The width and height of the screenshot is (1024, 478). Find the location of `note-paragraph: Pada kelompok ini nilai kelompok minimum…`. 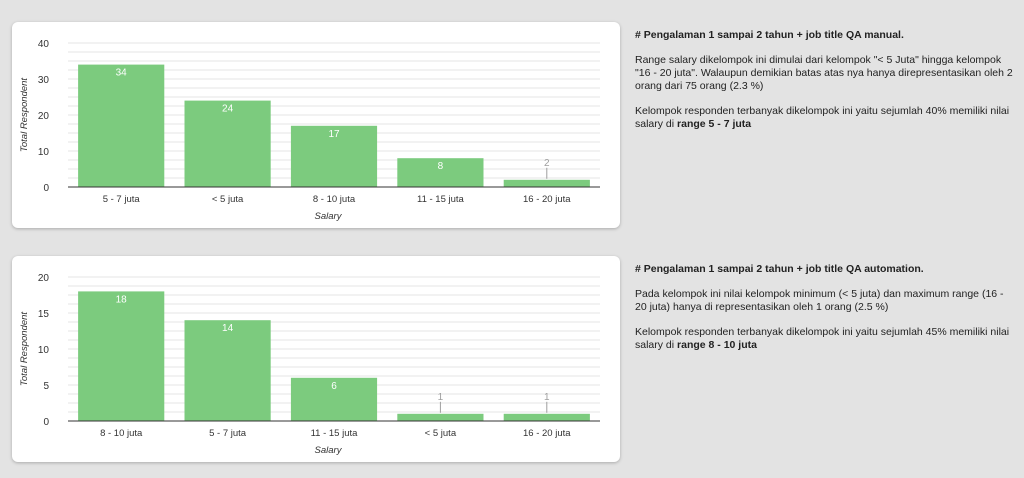

note-paragraph: Pada kelompok ini nilai kelompok minimum… is located at coordinates (819, 300).